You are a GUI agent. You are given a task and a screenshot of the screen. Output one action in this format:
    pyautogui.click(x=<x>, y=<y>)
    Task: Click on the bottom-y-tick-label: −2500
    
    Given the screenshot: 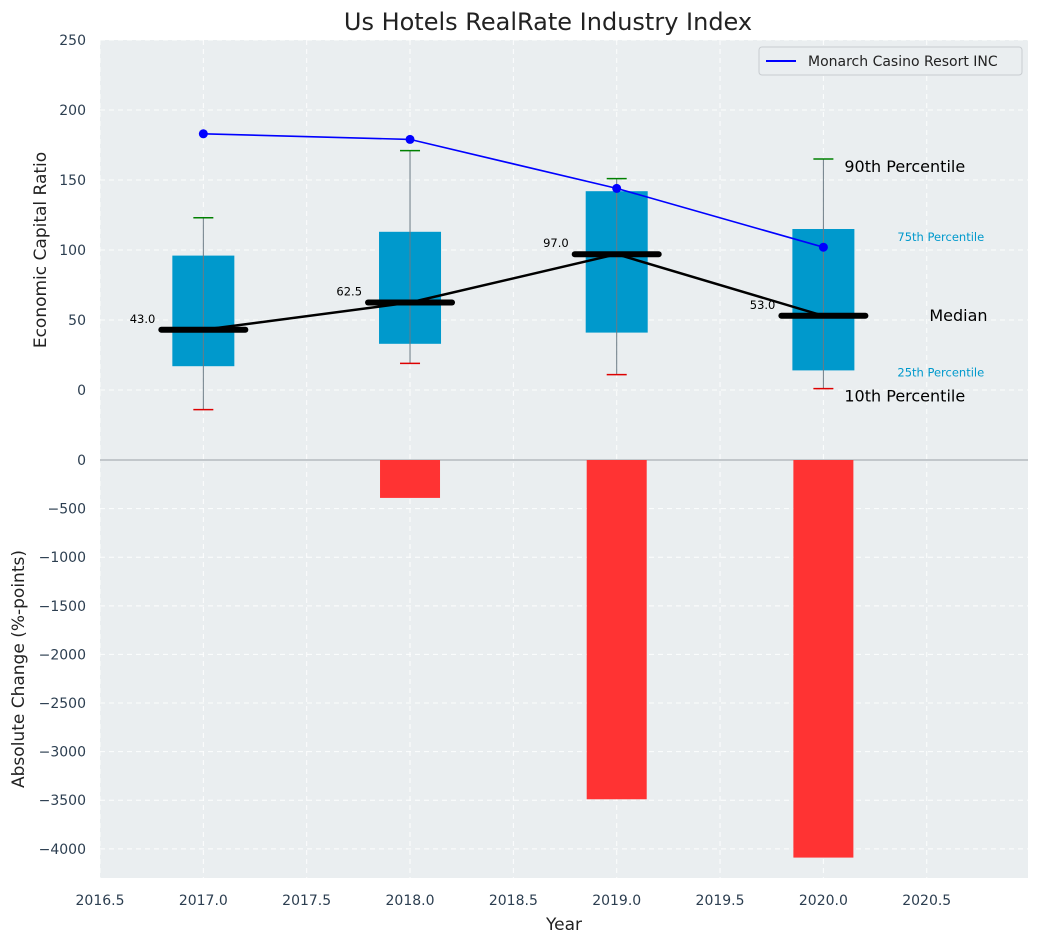 What is the action you would take?
    pyautogui.click(x=62, y=704)
    